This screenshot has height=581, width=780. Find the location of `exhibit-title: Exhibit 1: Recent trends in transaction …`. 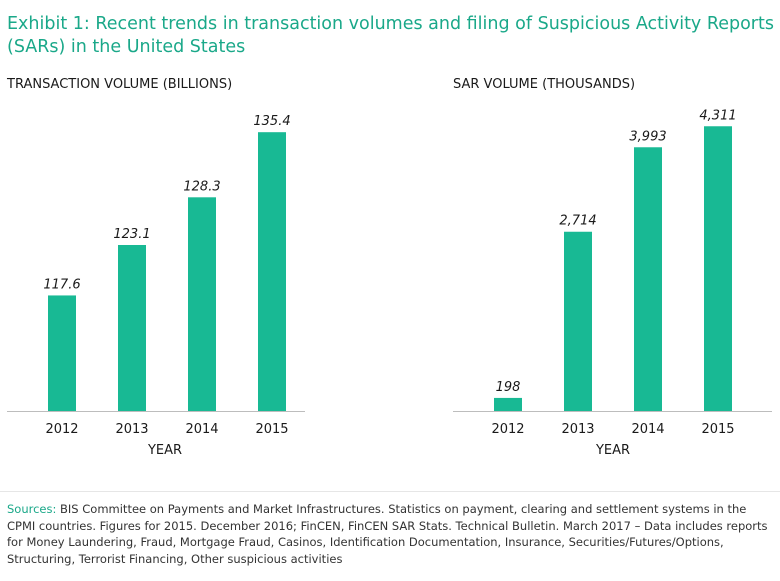

exhibit-title: Exhibit 1: Recent trends in transaction … is located at coordinates (390, 35).